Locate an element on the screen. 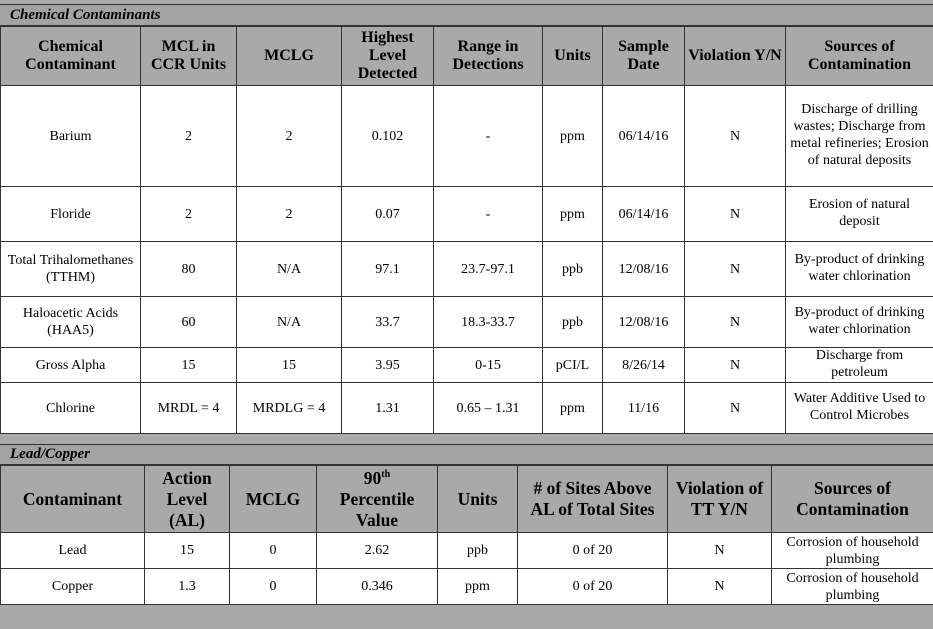 The height and width of the screenshot is (629, 933). cell-highest: 1.31 is located at coordinates (387, 408).